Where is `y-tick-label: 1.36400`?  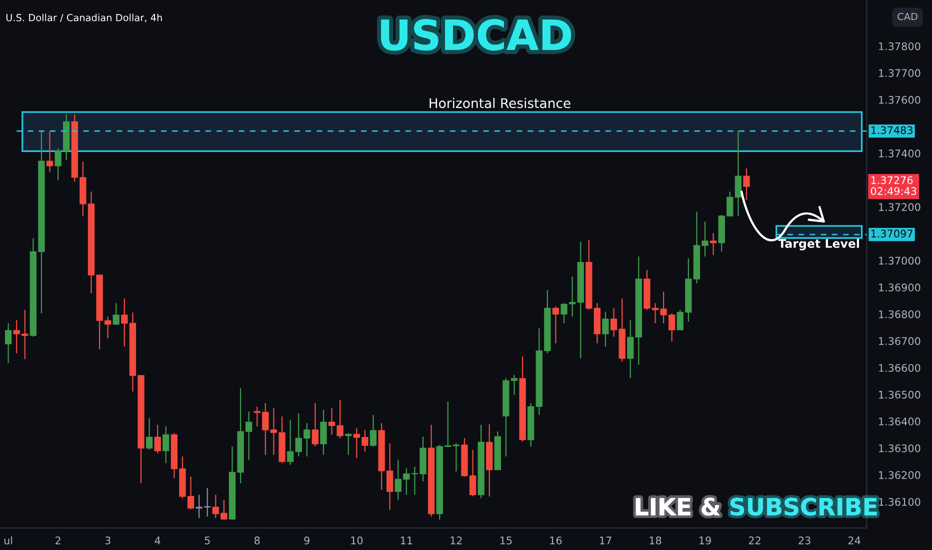
y-tick-label: 1.36400 is located at coordinates (899, 422).